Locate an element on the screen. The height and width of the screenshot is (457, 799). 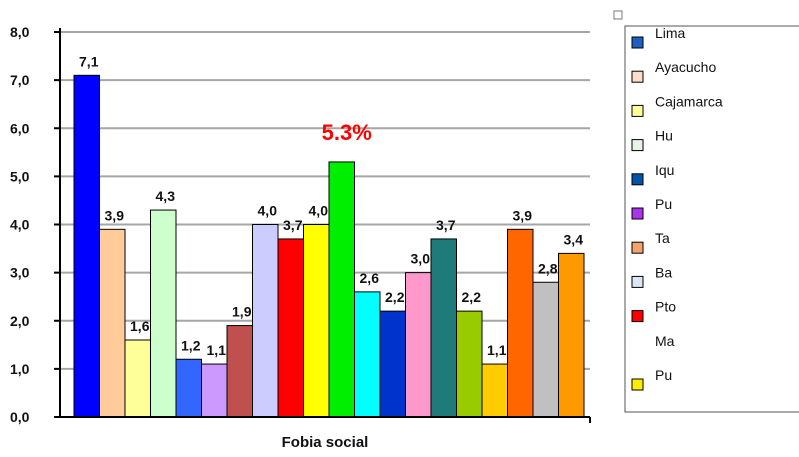
chart-annotation: 5.3% is located at coordinates (347, 132).